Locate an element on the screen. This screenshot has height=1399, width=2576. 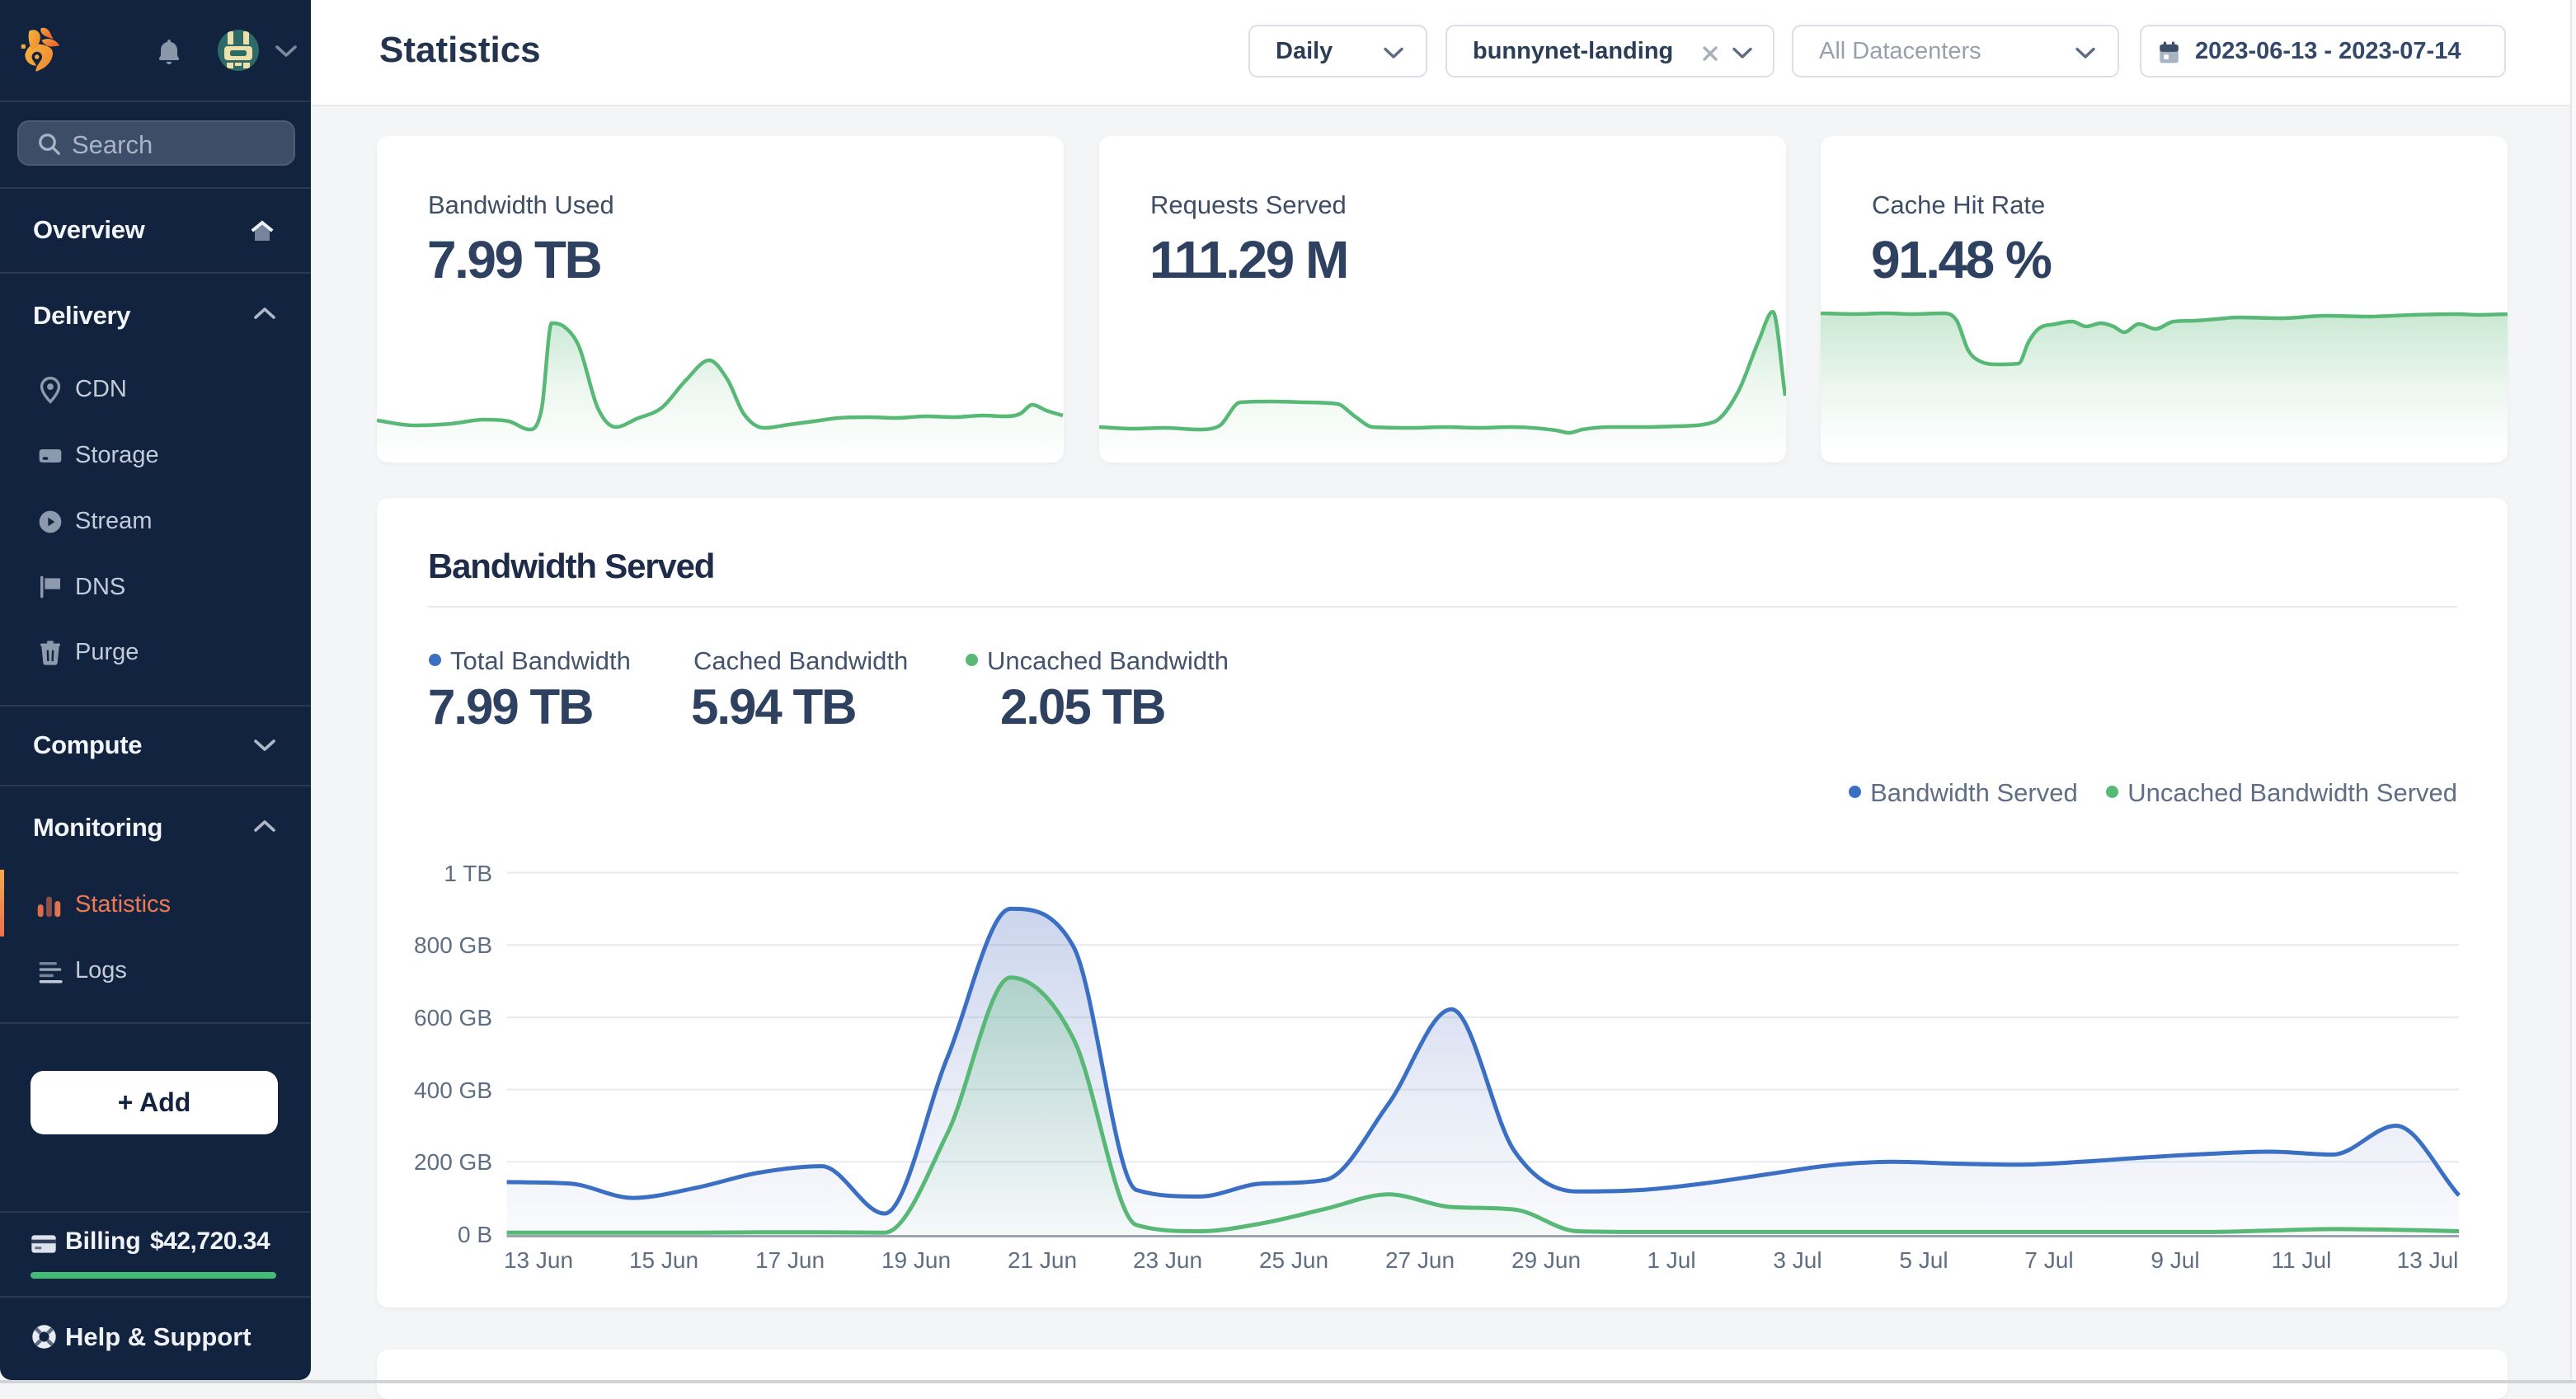
svg-text: 29 Jun is located at coordinates (1546, 1260).